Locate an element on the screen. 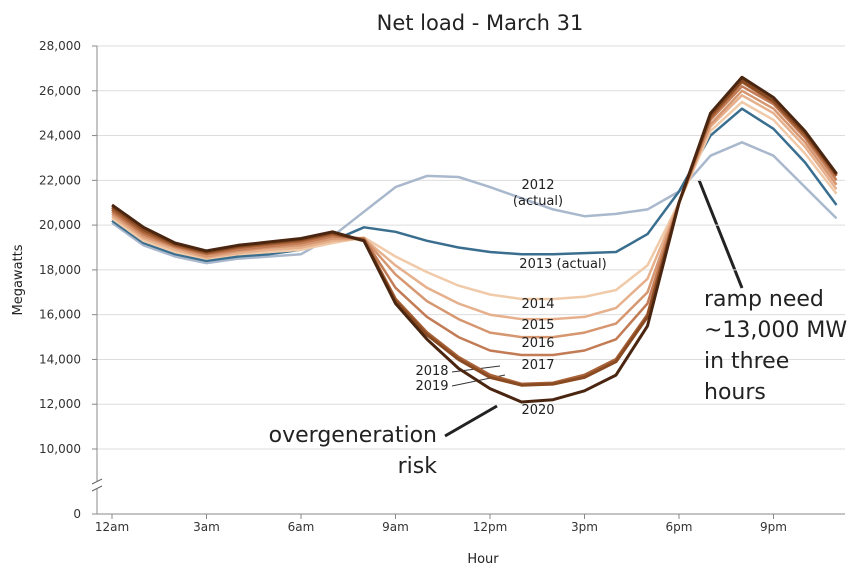 The width and height of the screenshot is (852, 569). axis-break-gap is located at coordinates (97, 485).